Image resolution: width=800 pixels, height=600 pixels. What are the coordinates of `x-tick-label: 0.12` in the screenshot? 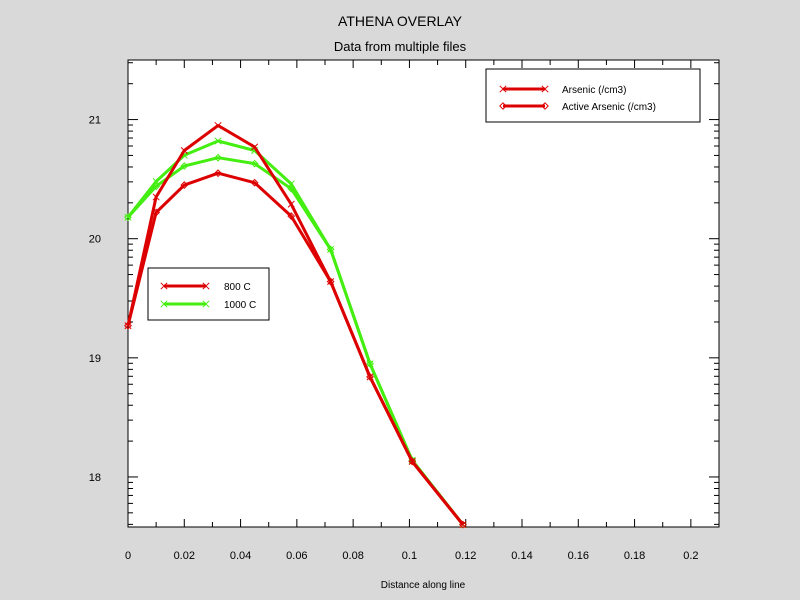 It's located at (465, 556).